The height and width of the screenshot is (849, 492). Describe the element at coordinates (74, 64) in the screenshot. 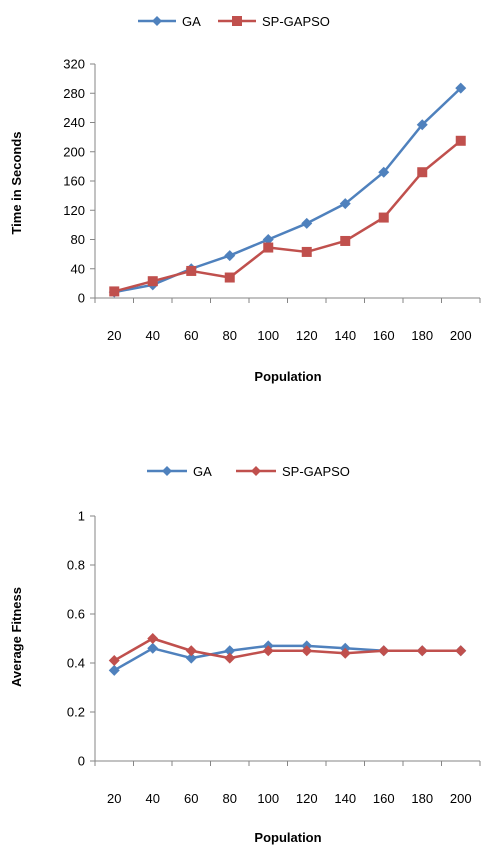

I see `y-tick-label: 320` at that location.